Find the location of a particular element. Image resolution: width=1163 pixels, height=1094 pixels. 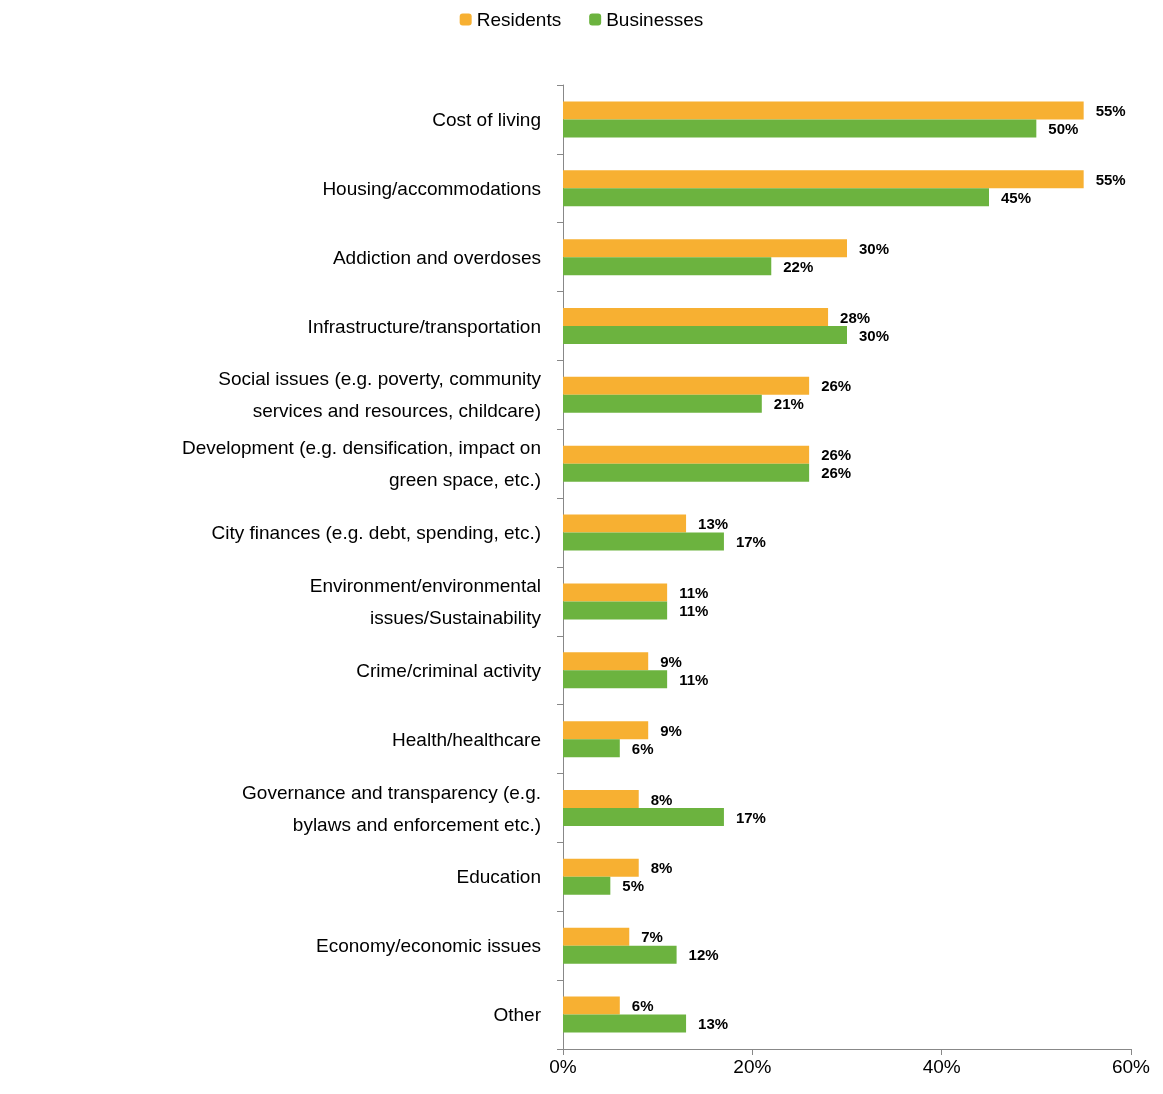

y-tick-label: Economy/economic issues is located at coordinates (428, 946).